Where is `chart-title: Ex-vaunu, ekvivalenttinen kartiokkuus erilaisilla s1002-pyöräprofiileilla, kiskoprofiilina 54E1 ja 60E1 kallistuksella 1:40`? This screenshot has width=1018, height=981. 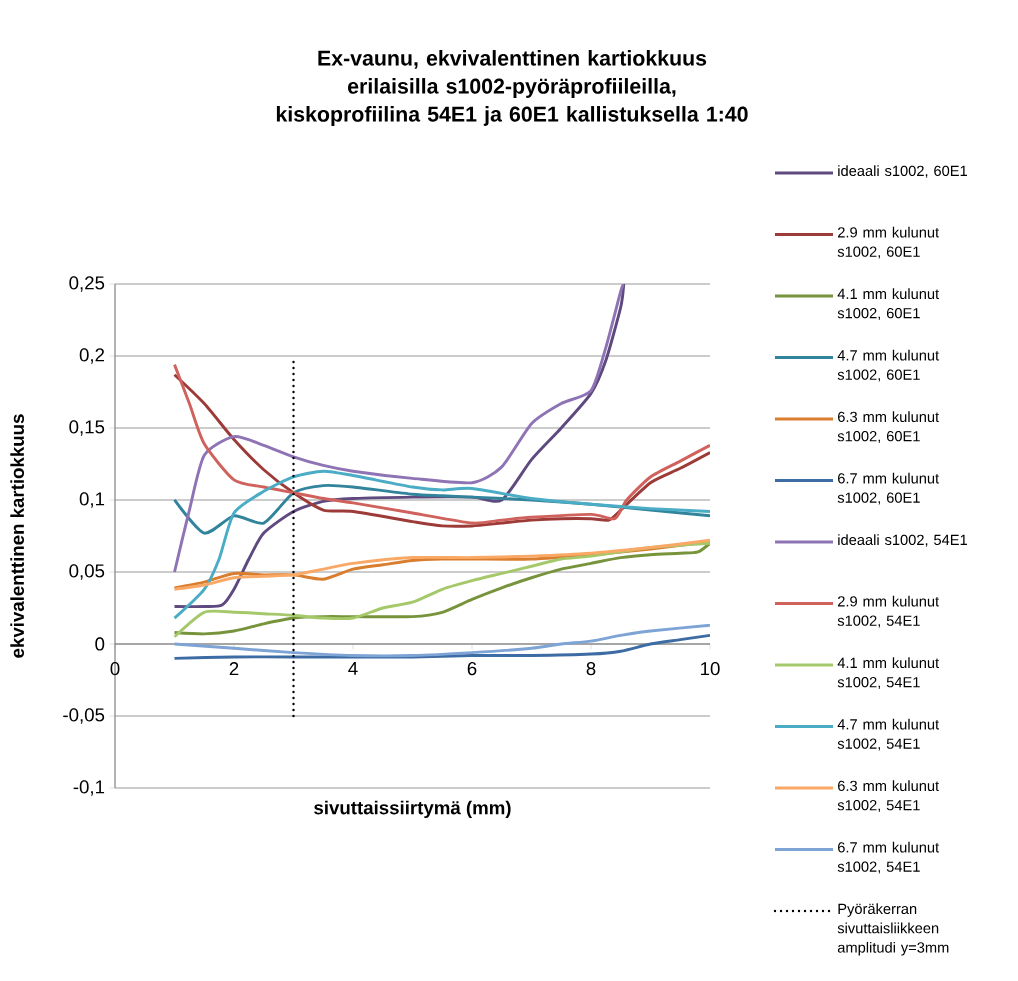 chart-title: Ex-vaunu, ekvivalenttinen kartiokkuus erilaisilla s1002-pyöräprofiileilla, kiskoprofiilina 54E1 ja 60E1 kallistuksella 1:40 is located at coordinates (512, 88).